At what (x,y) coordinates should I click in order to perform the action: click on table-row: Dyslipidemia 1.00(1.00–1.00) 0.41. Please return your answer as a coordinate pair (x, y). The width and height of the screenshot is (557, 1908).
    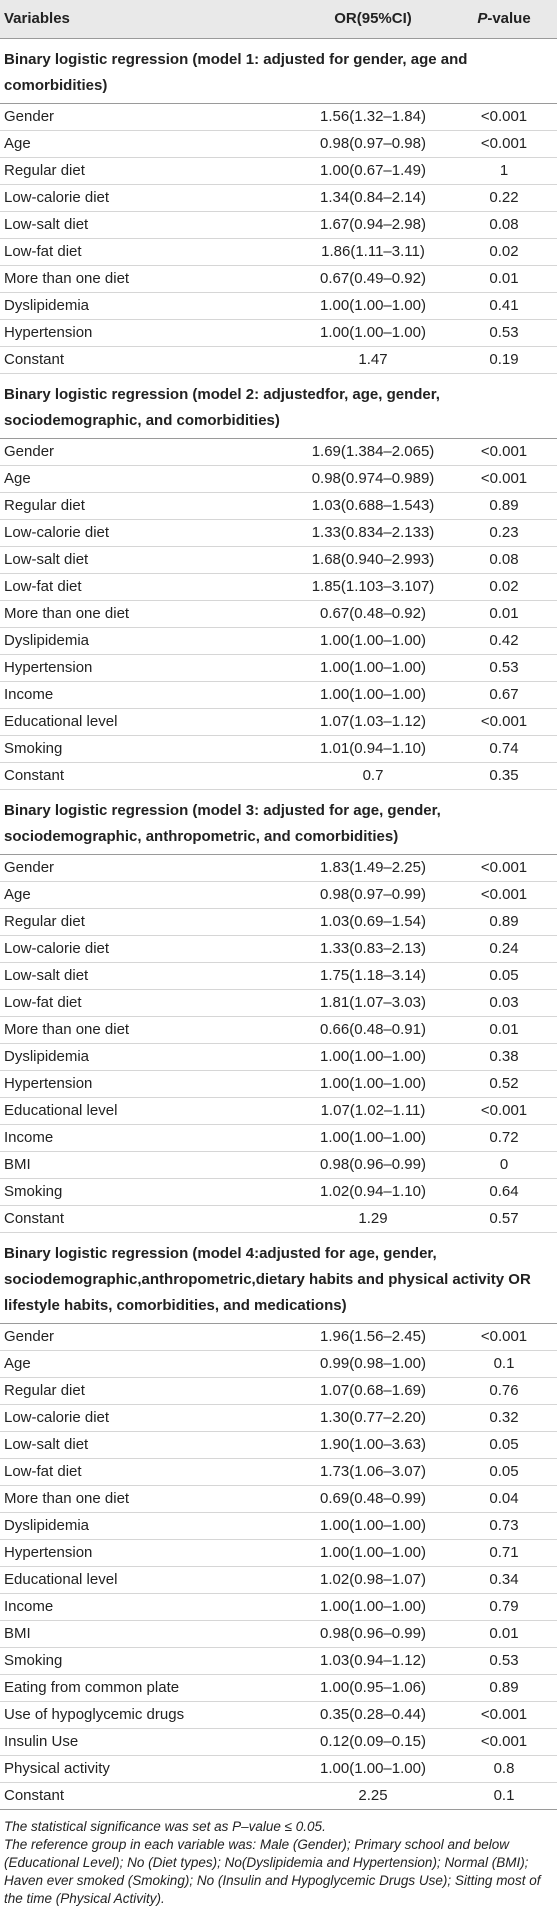
    Looking at the image, I should click on (278, 306).